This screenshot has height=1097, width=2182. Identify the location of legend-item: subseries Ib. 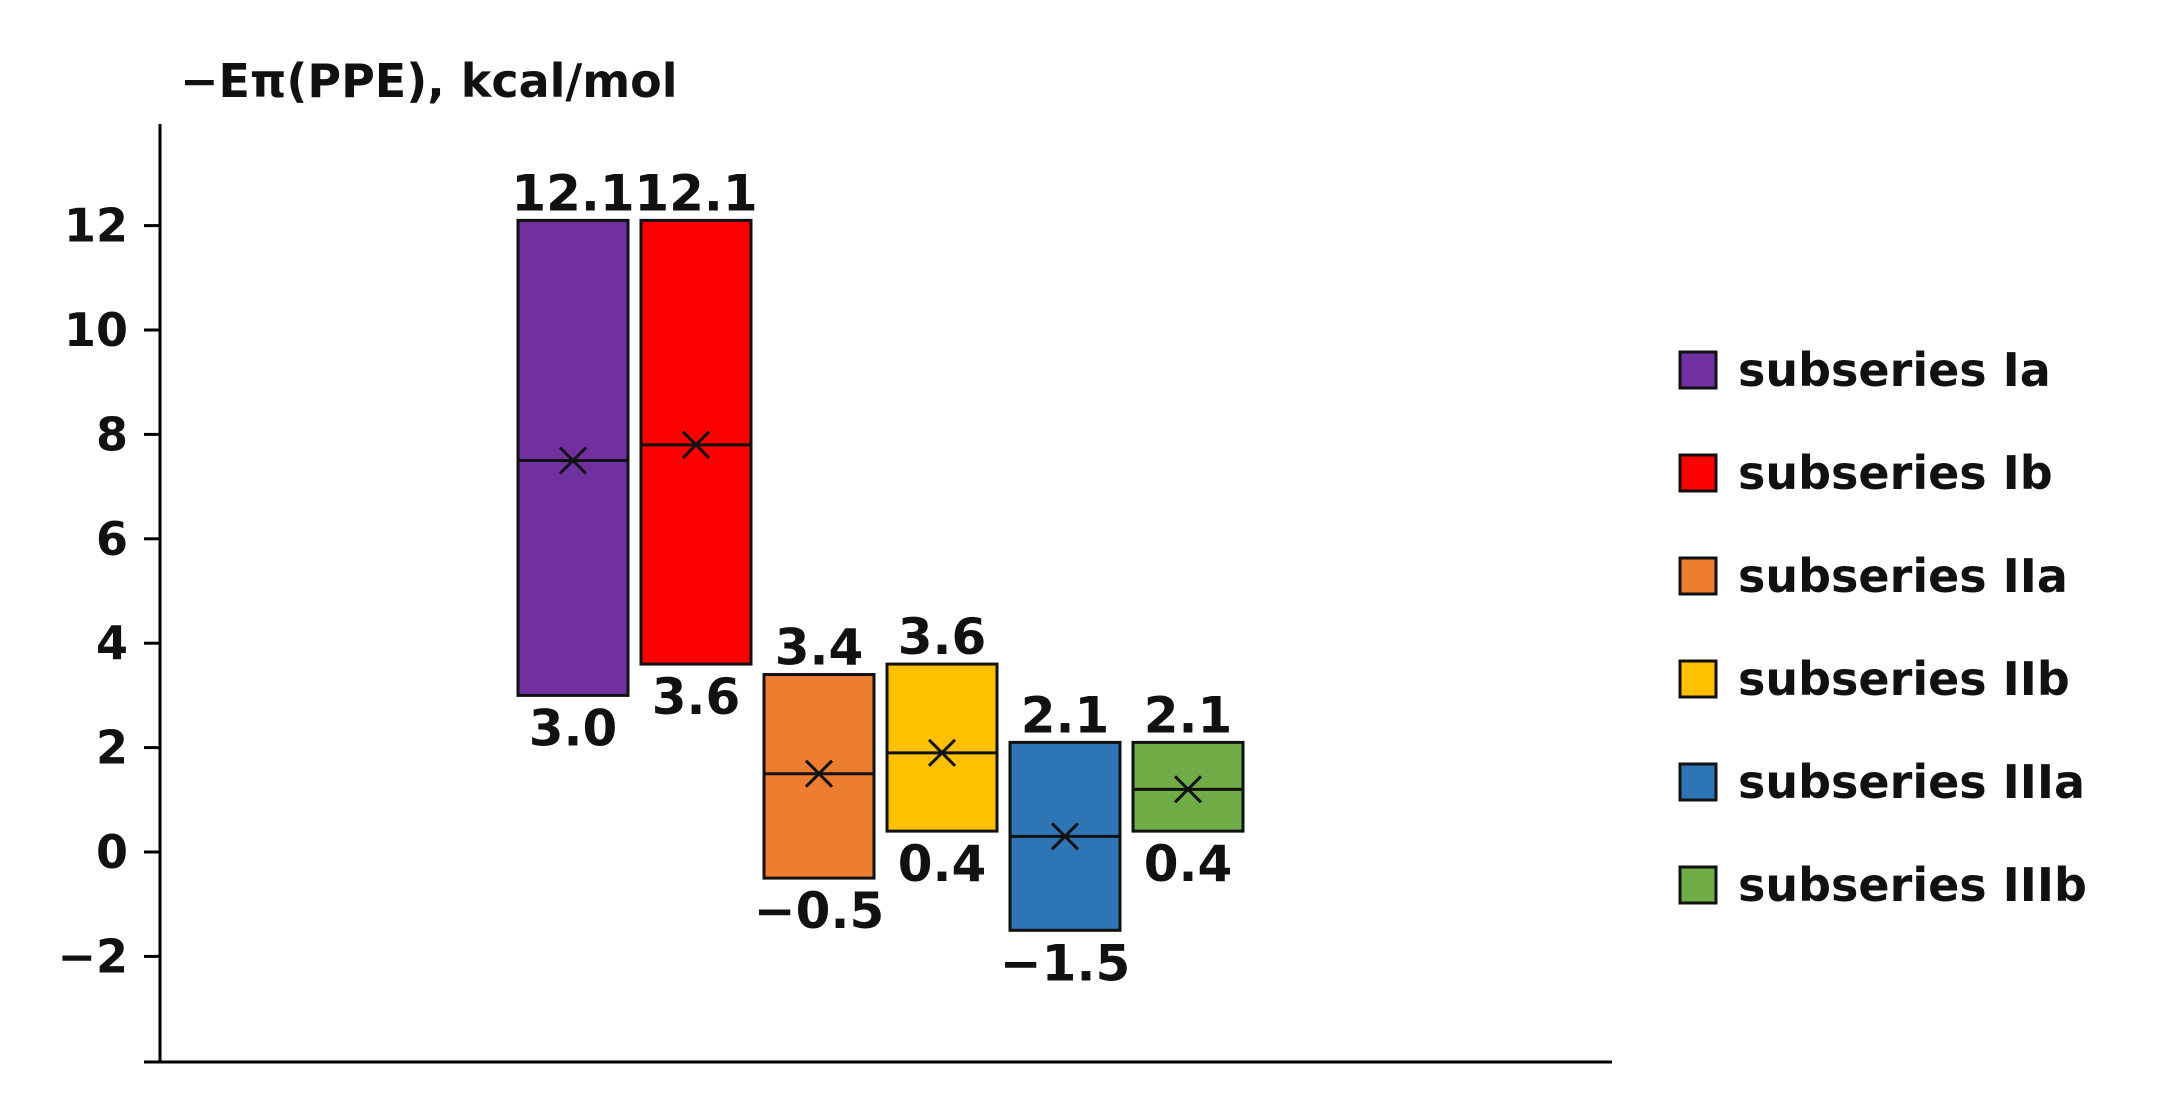
(1865, 473).